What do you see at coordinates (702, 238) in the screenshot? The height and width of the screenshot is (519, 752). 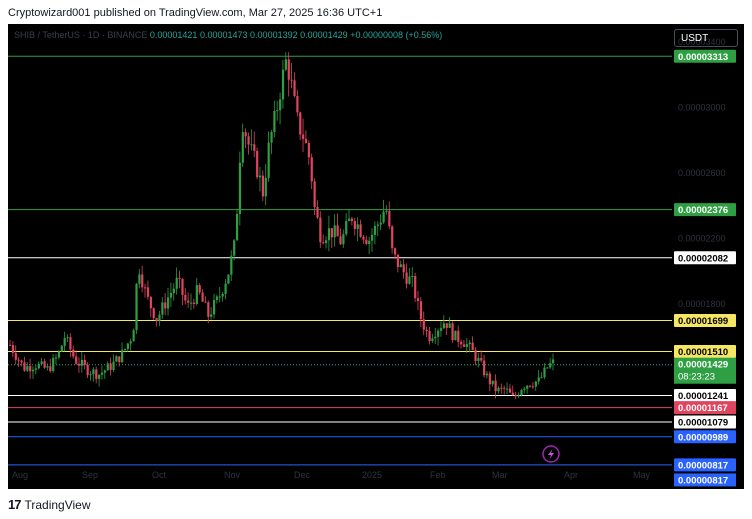 I see `y-tick-label: 0.00002200` at bounding box center [702, 238].